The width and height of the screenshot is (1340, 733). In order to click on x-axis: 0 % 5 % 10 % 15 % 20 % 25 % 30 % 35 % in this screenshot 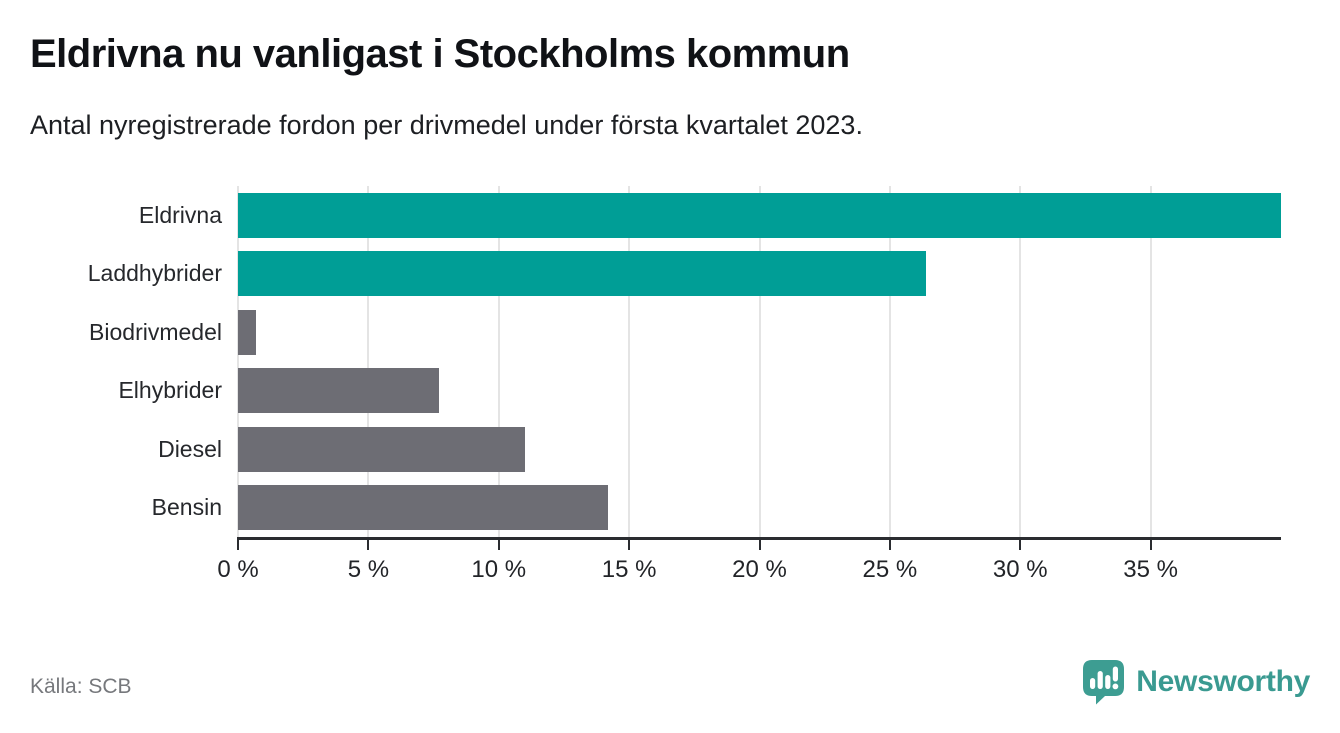, I will do `click(749, 565)`.